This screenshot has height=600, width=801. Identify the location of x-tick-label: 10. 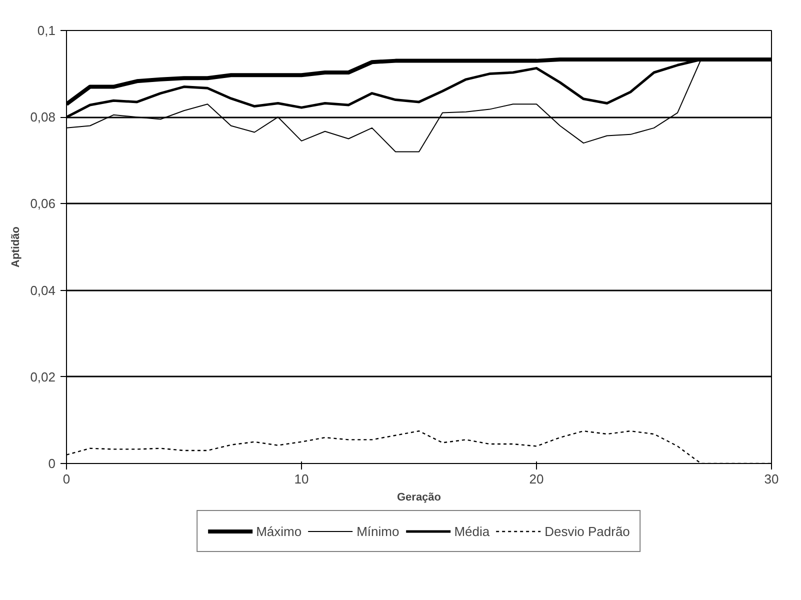
(301, 479).